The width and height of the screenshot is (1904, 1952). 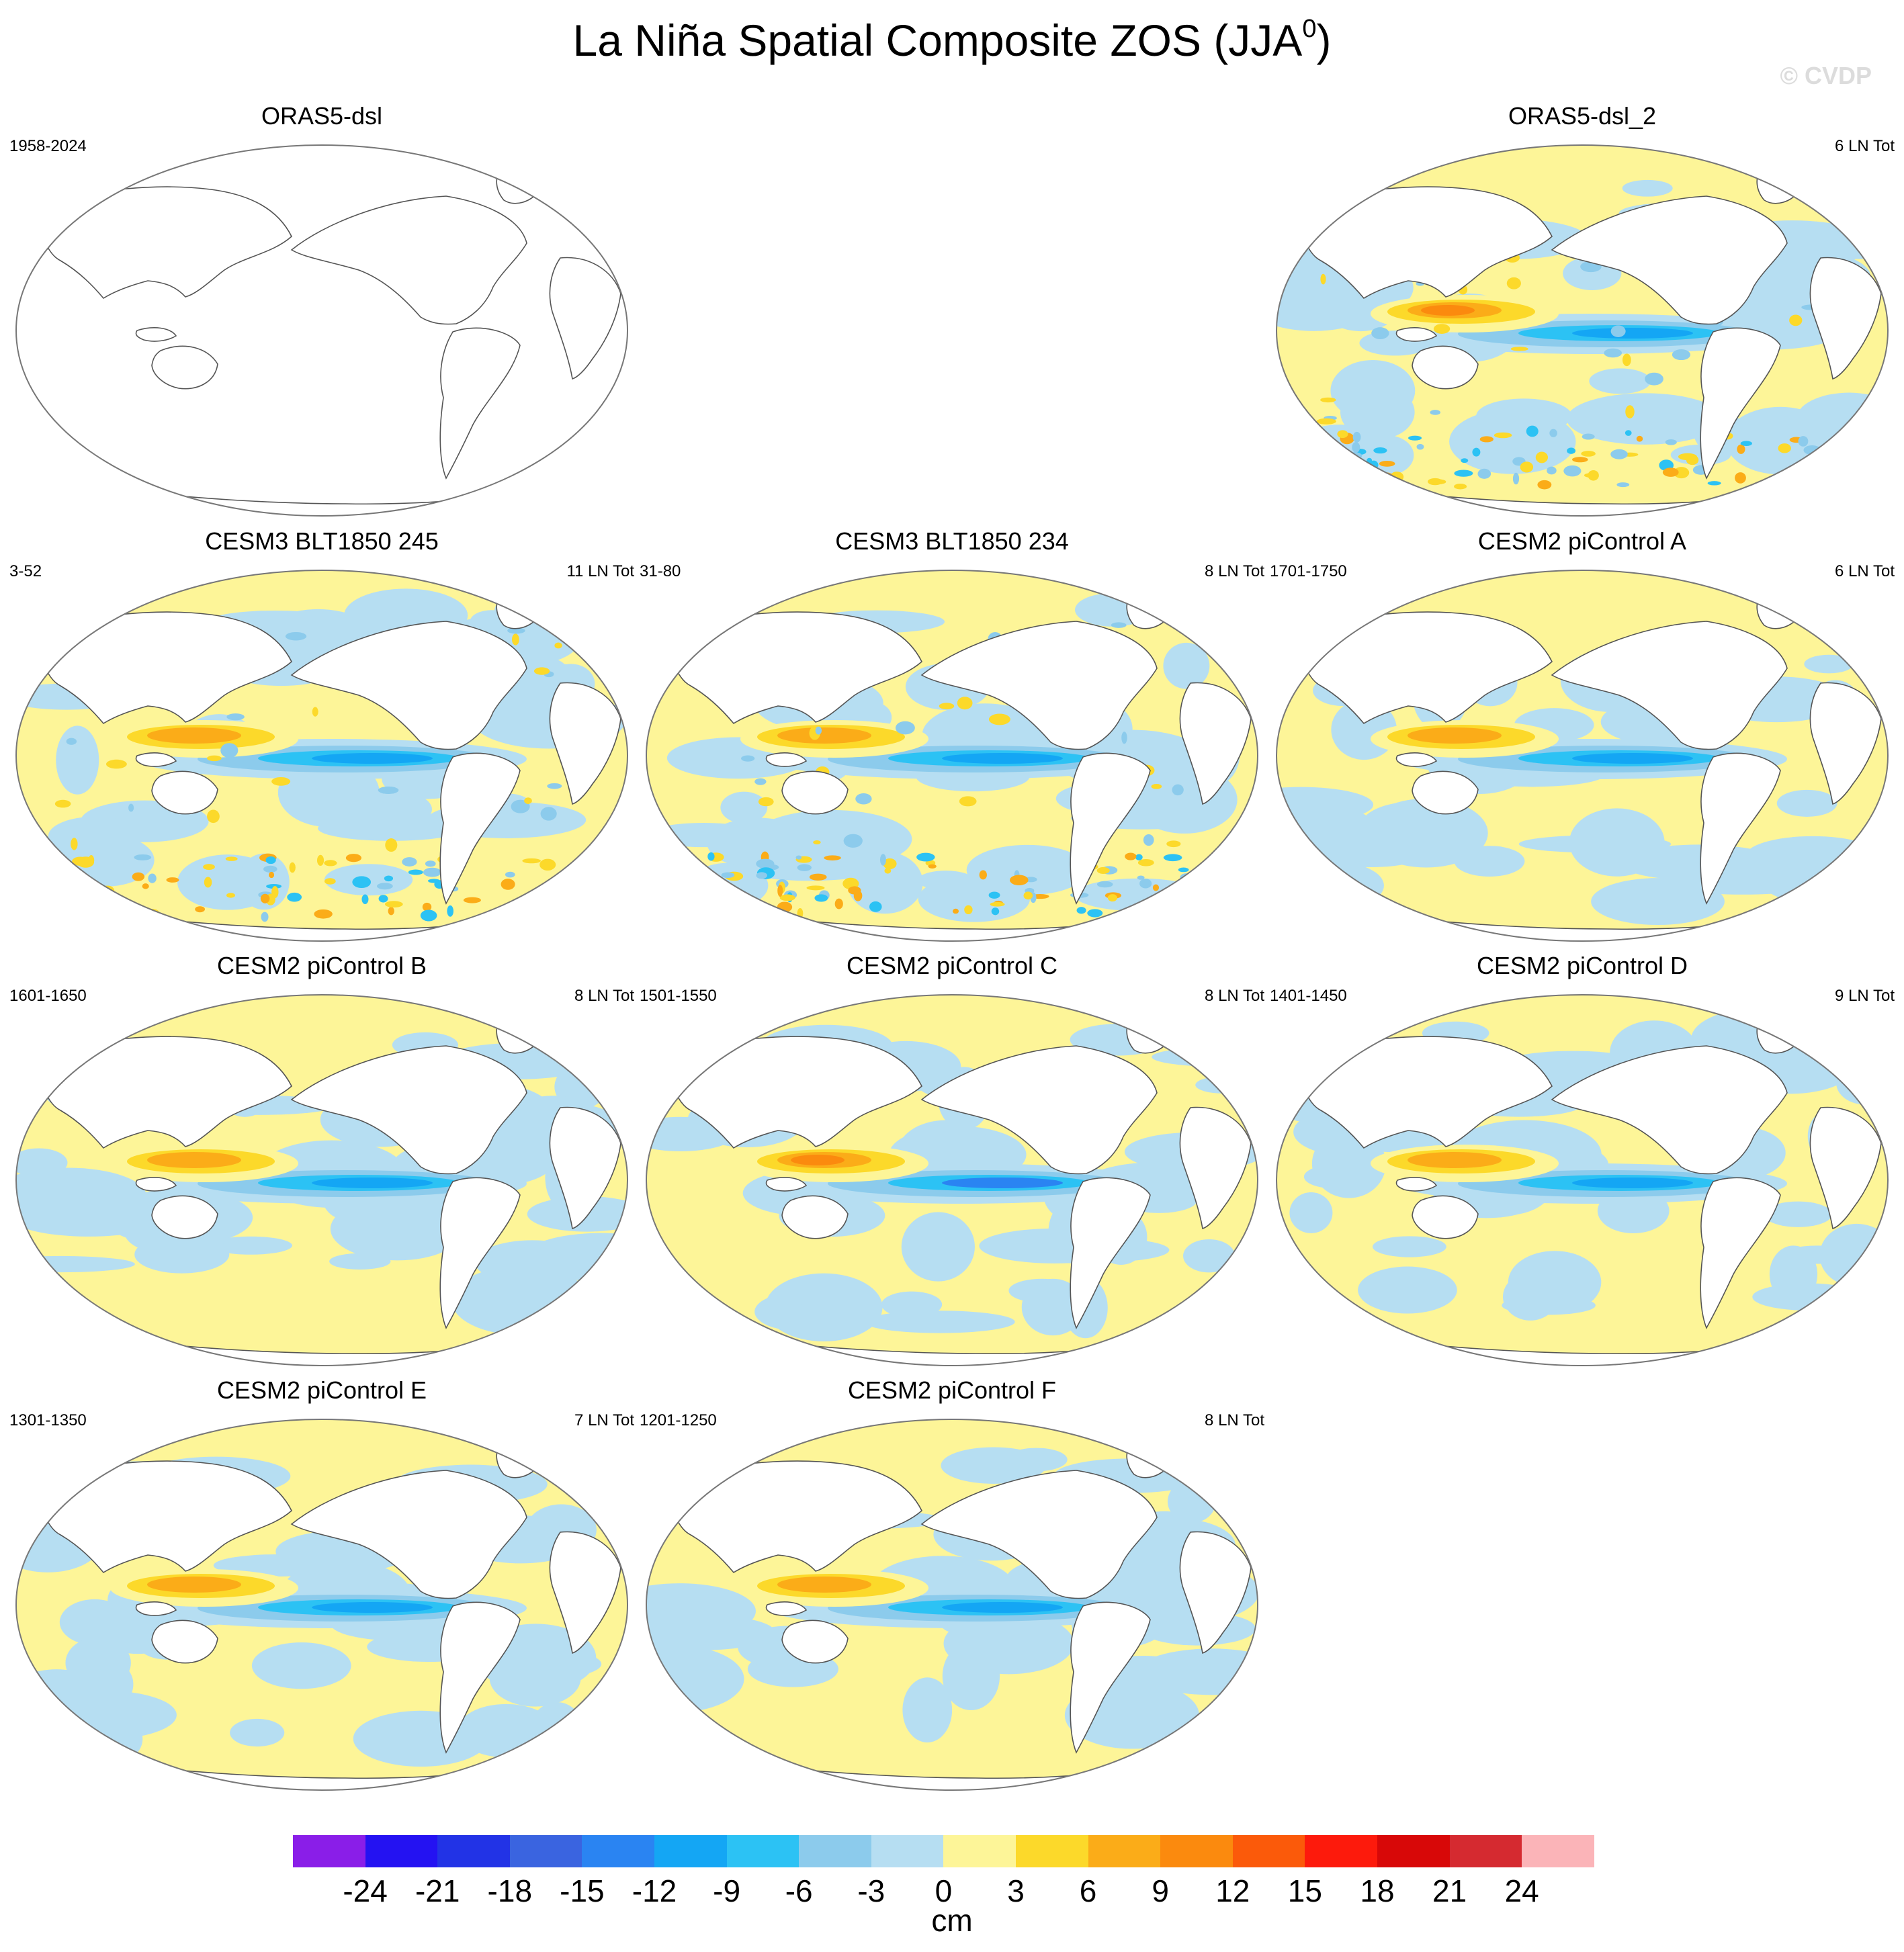 What do you see at coordinates (48, 146) in the screenshot?
I see `panel-period: 1958-2024` at bounding box center [48, 146].